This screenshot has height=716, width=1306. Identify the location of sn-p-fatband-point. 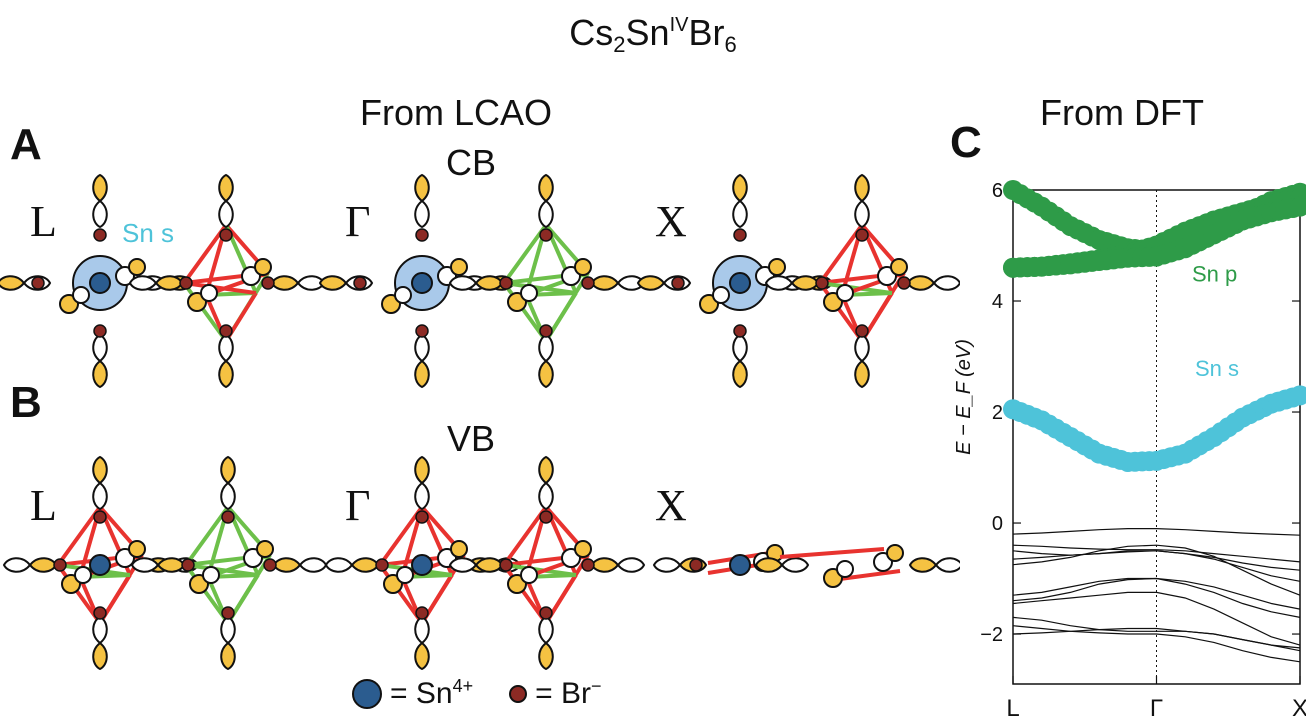
(1298, 206).